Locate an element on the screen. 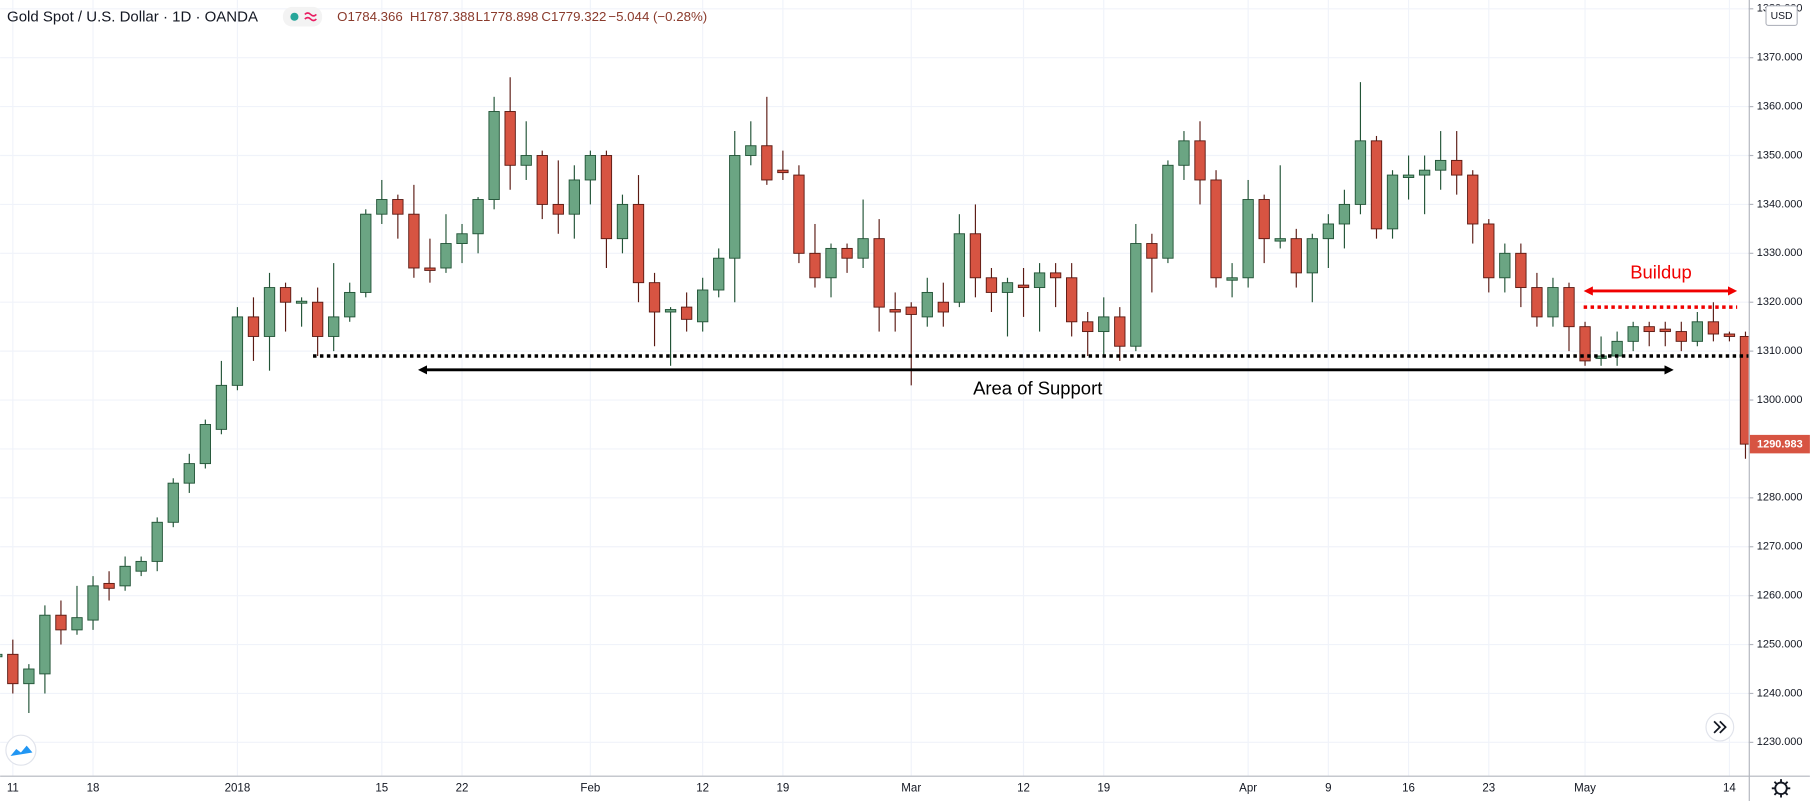 The image size is (1810, 801). y-tick-label: 1260.000 is located at coordinates (1780, 596).